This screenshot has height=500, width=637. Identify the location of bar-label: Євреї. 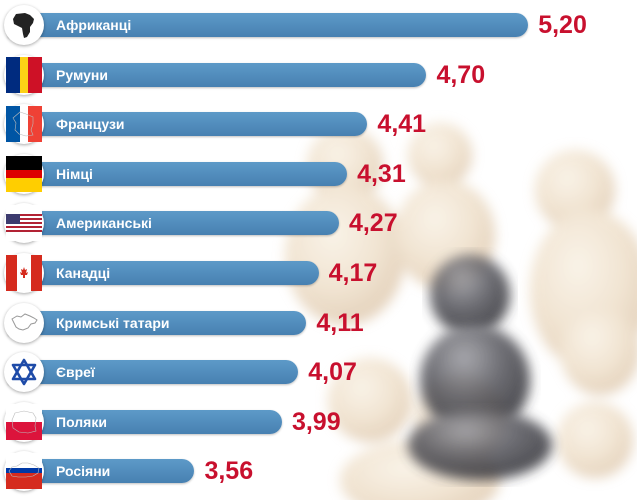
(75, 372).